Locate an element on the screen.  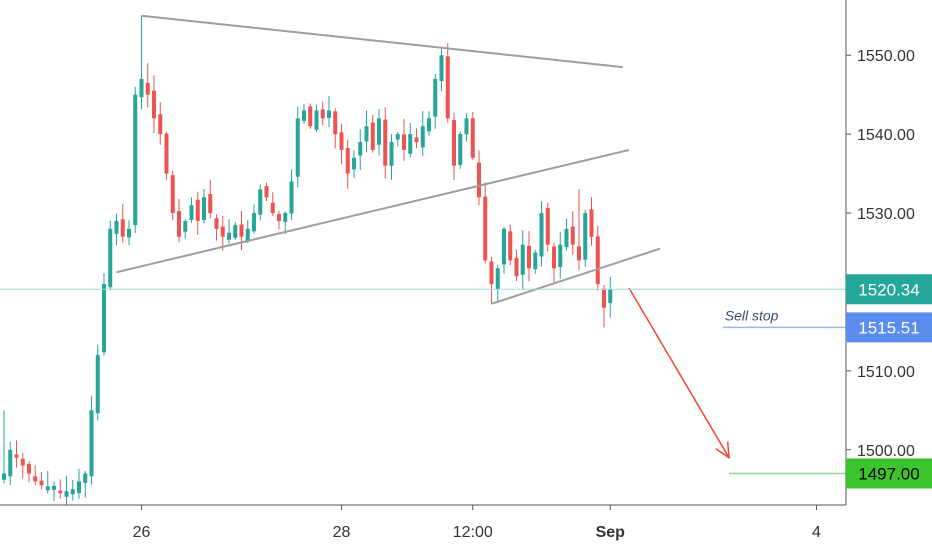
x-tick-label: 12:00 is located at coordinates (473, 532).